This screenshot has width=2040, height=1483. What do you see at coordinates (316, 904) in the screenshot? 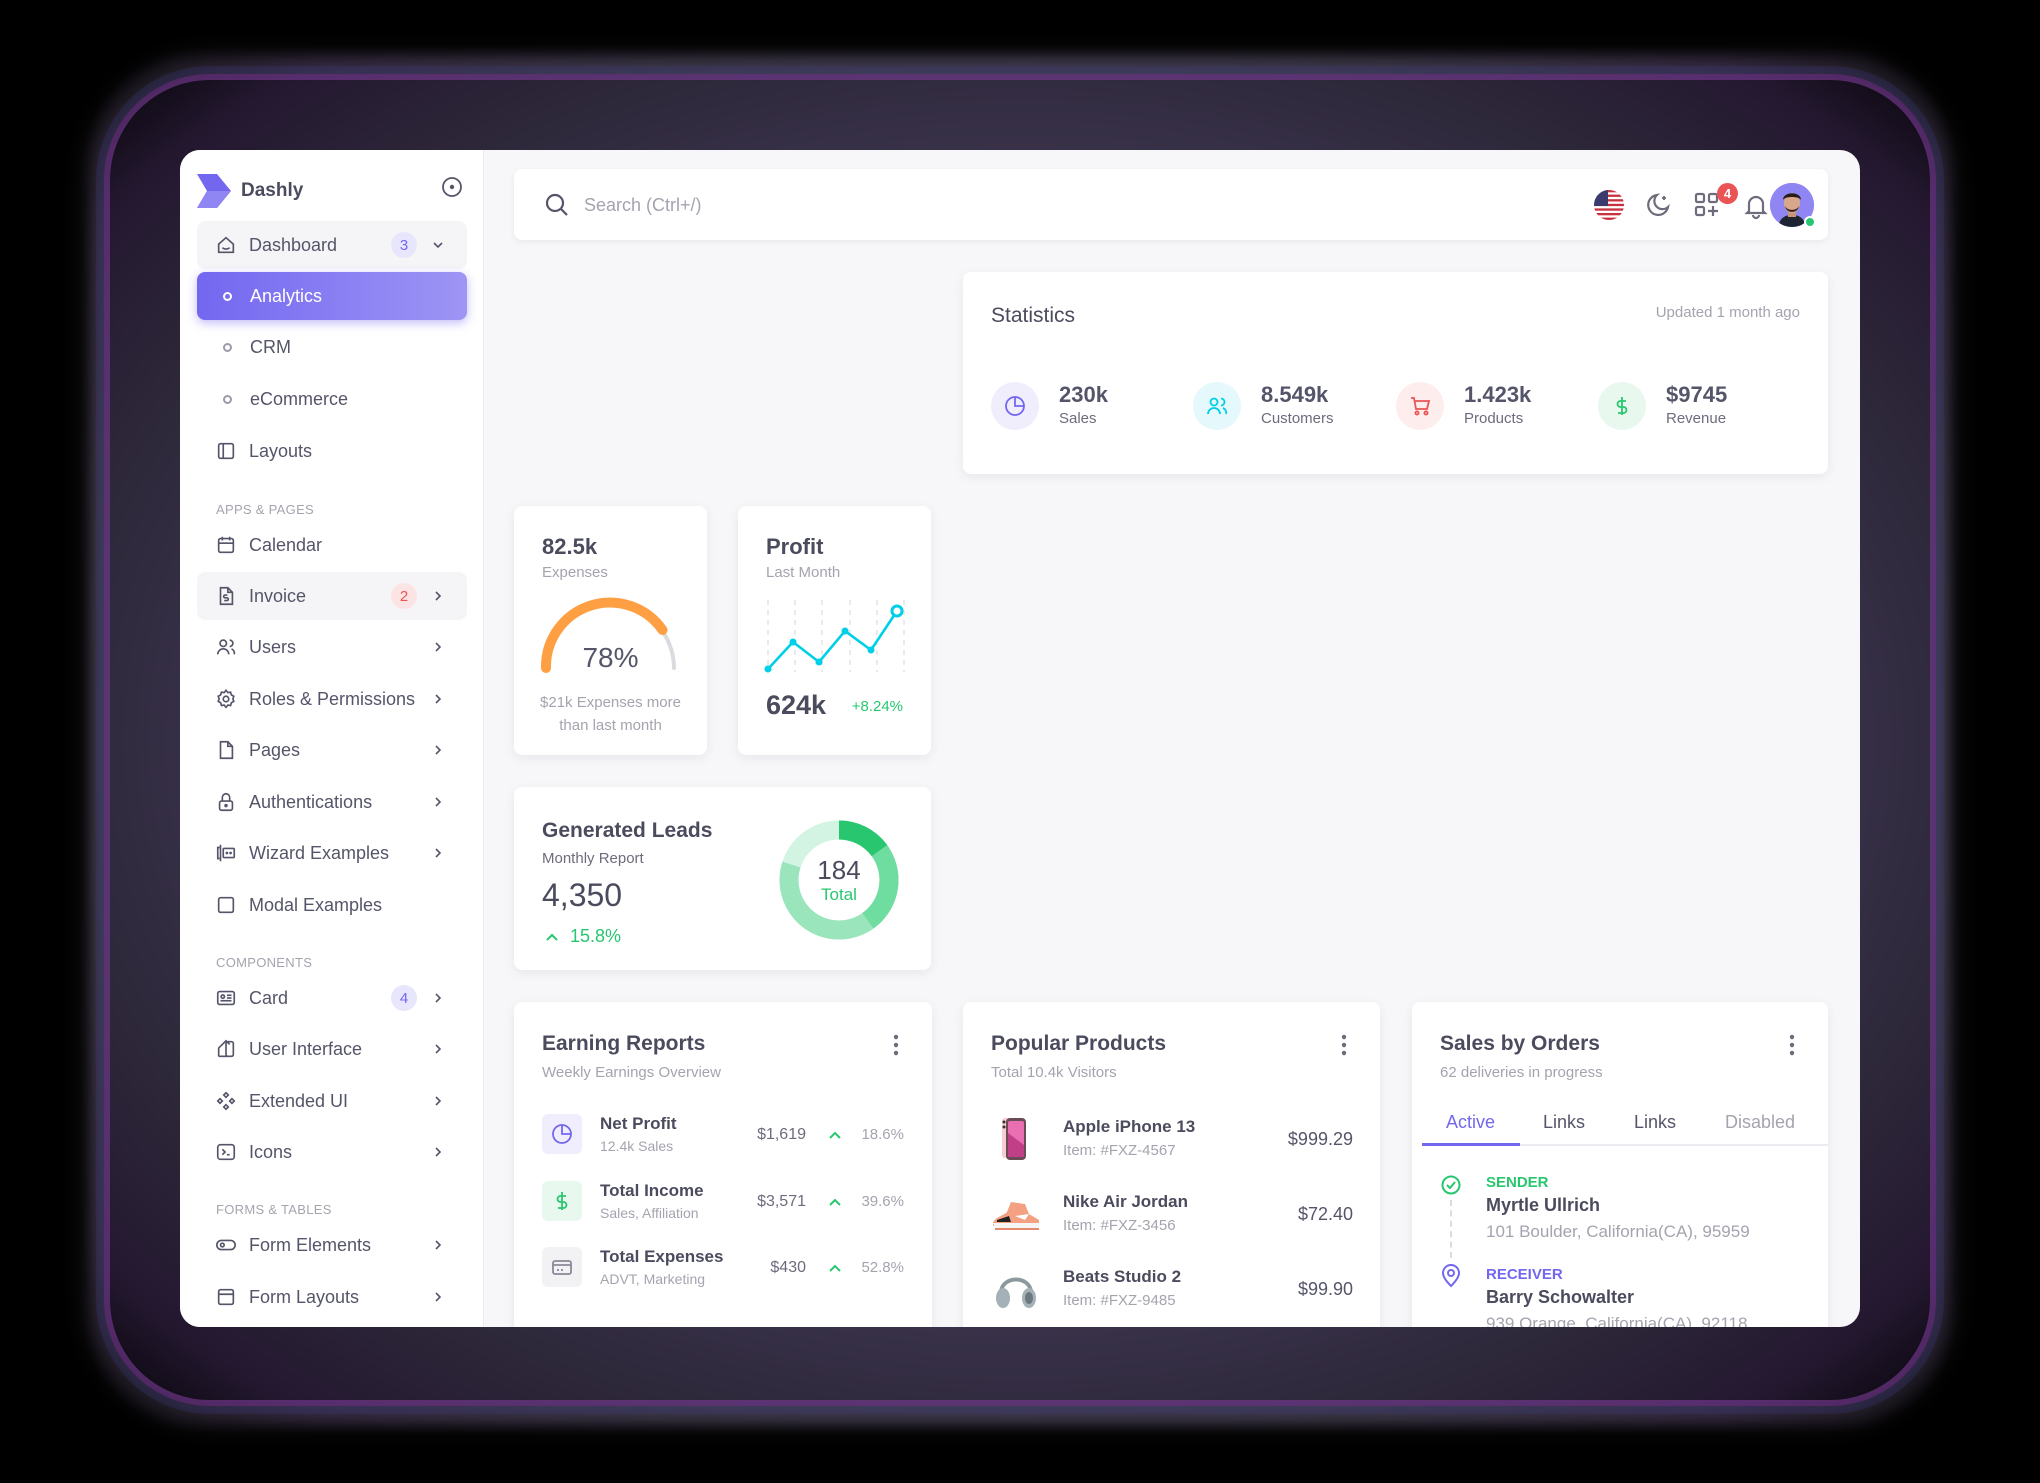
I see `sidebar-item-label: Modal Examples` at bounding box center [316, 904].